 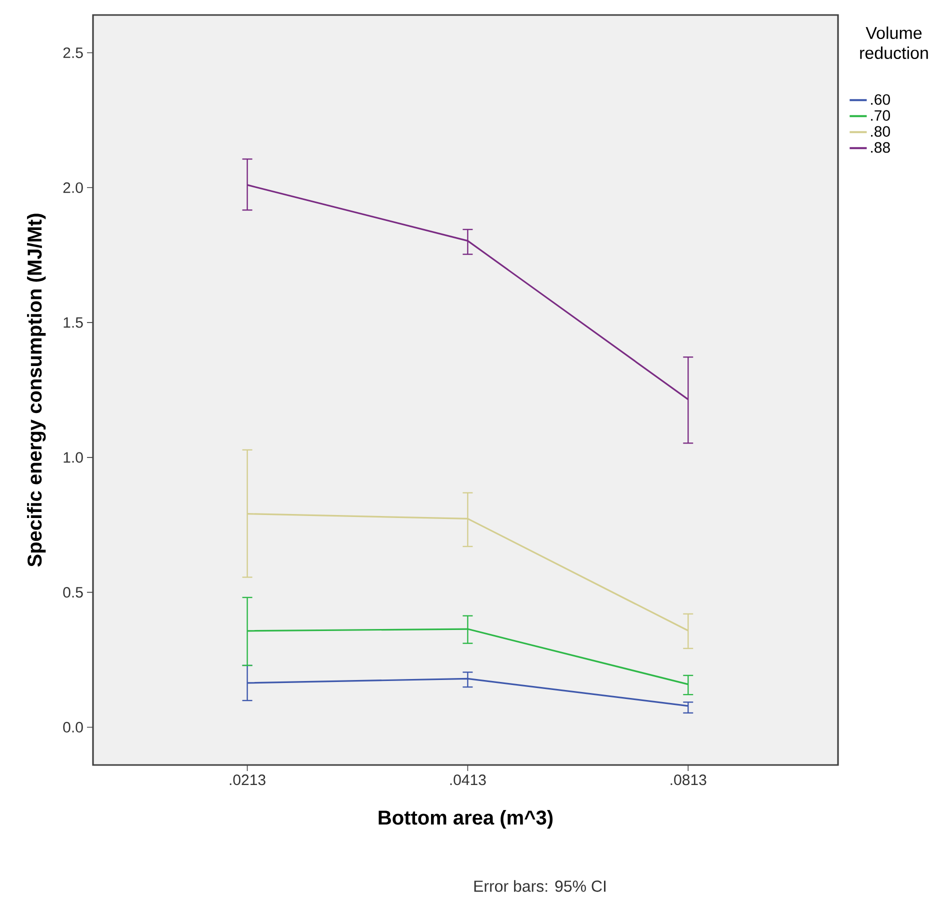 I want to click on x-tick-label: .0413, so click(x=468, y=780).